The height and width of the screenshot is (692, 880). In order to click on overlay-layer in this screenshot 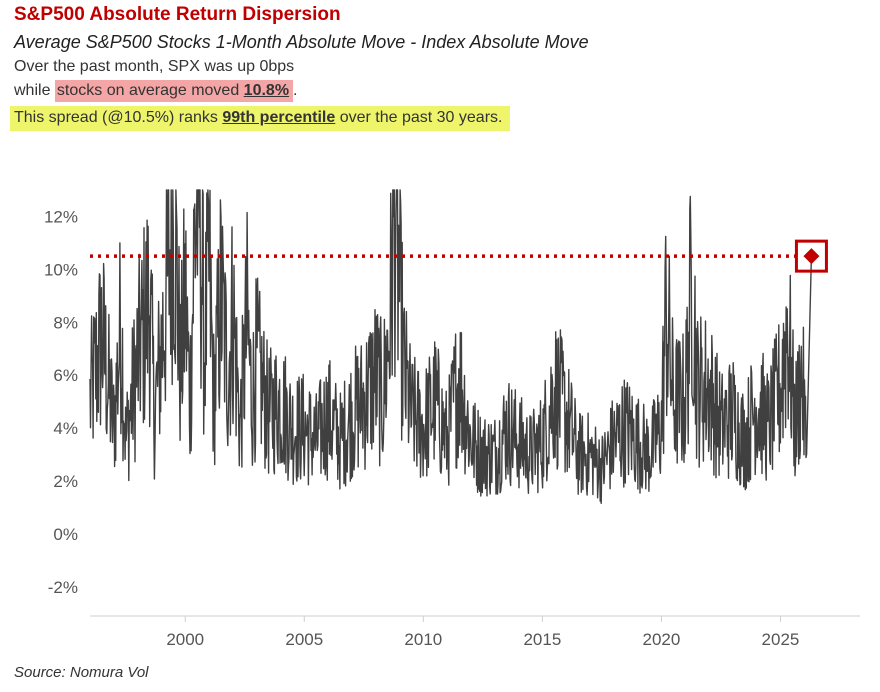, I will do `click(459, 256)`.